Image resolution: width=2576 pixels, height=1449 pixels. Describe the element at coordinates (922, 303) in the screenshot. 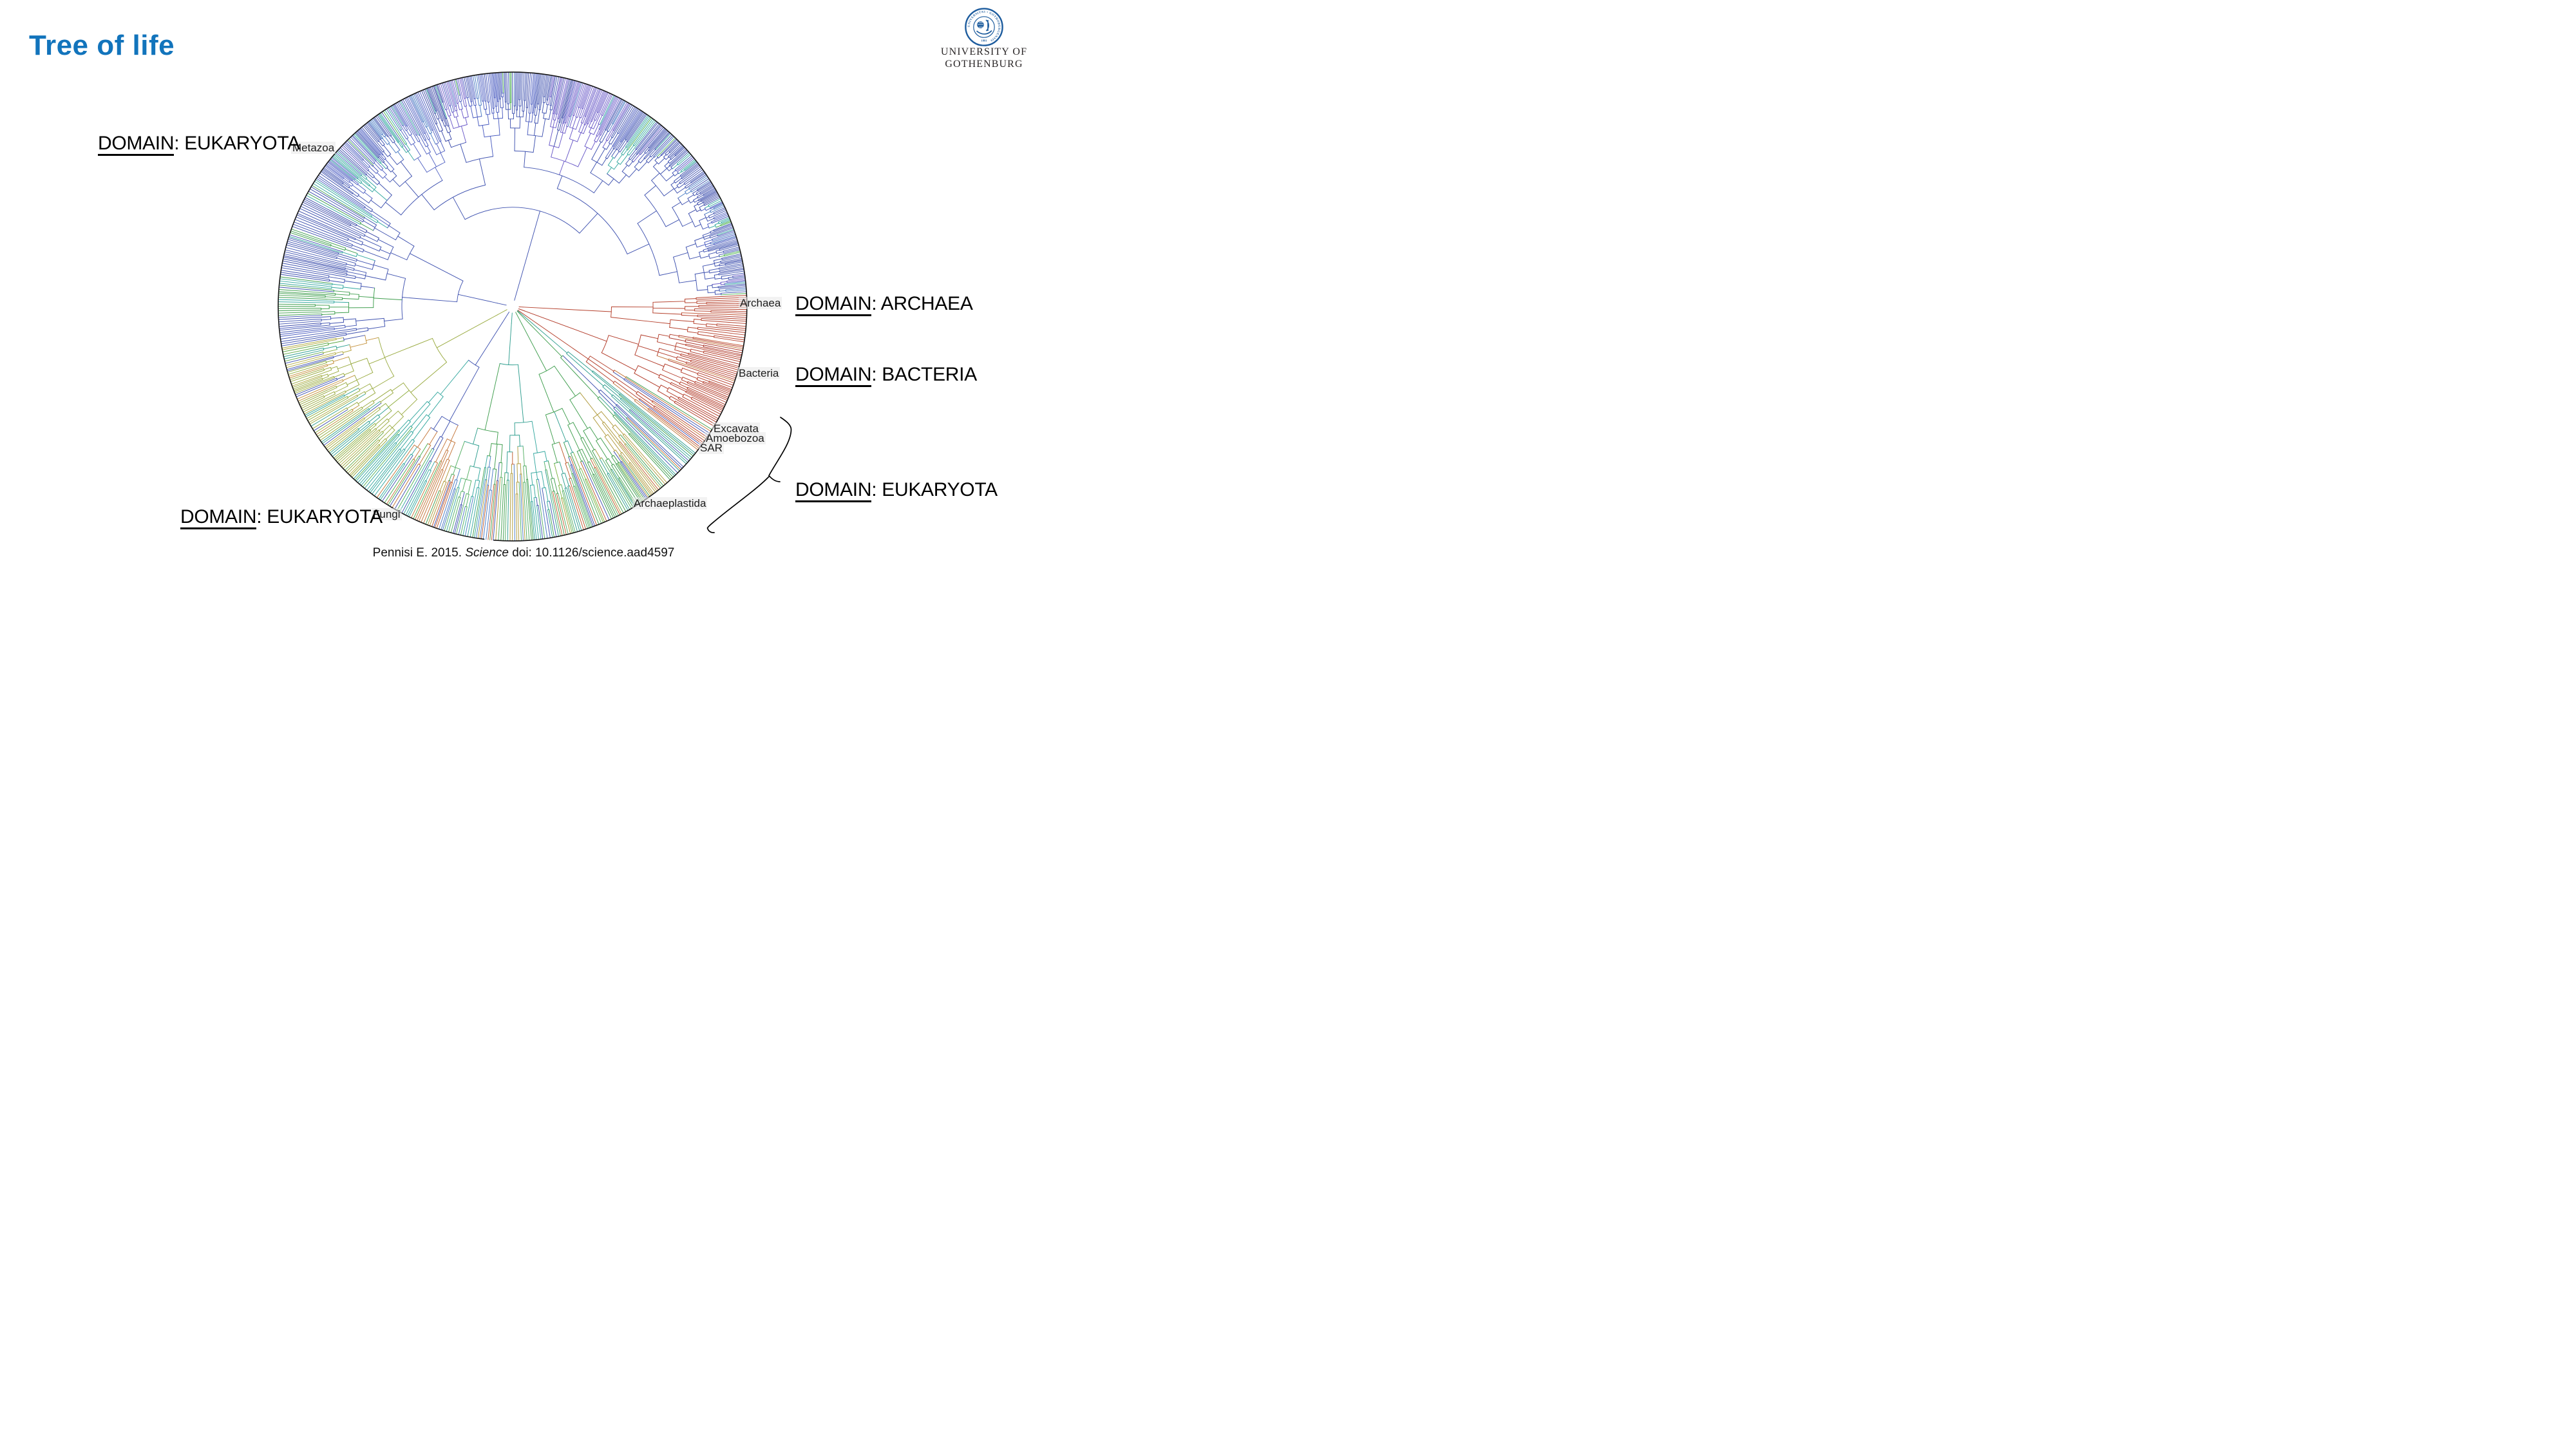

I see `annotation-rest: : ARCHAEA` at that location.